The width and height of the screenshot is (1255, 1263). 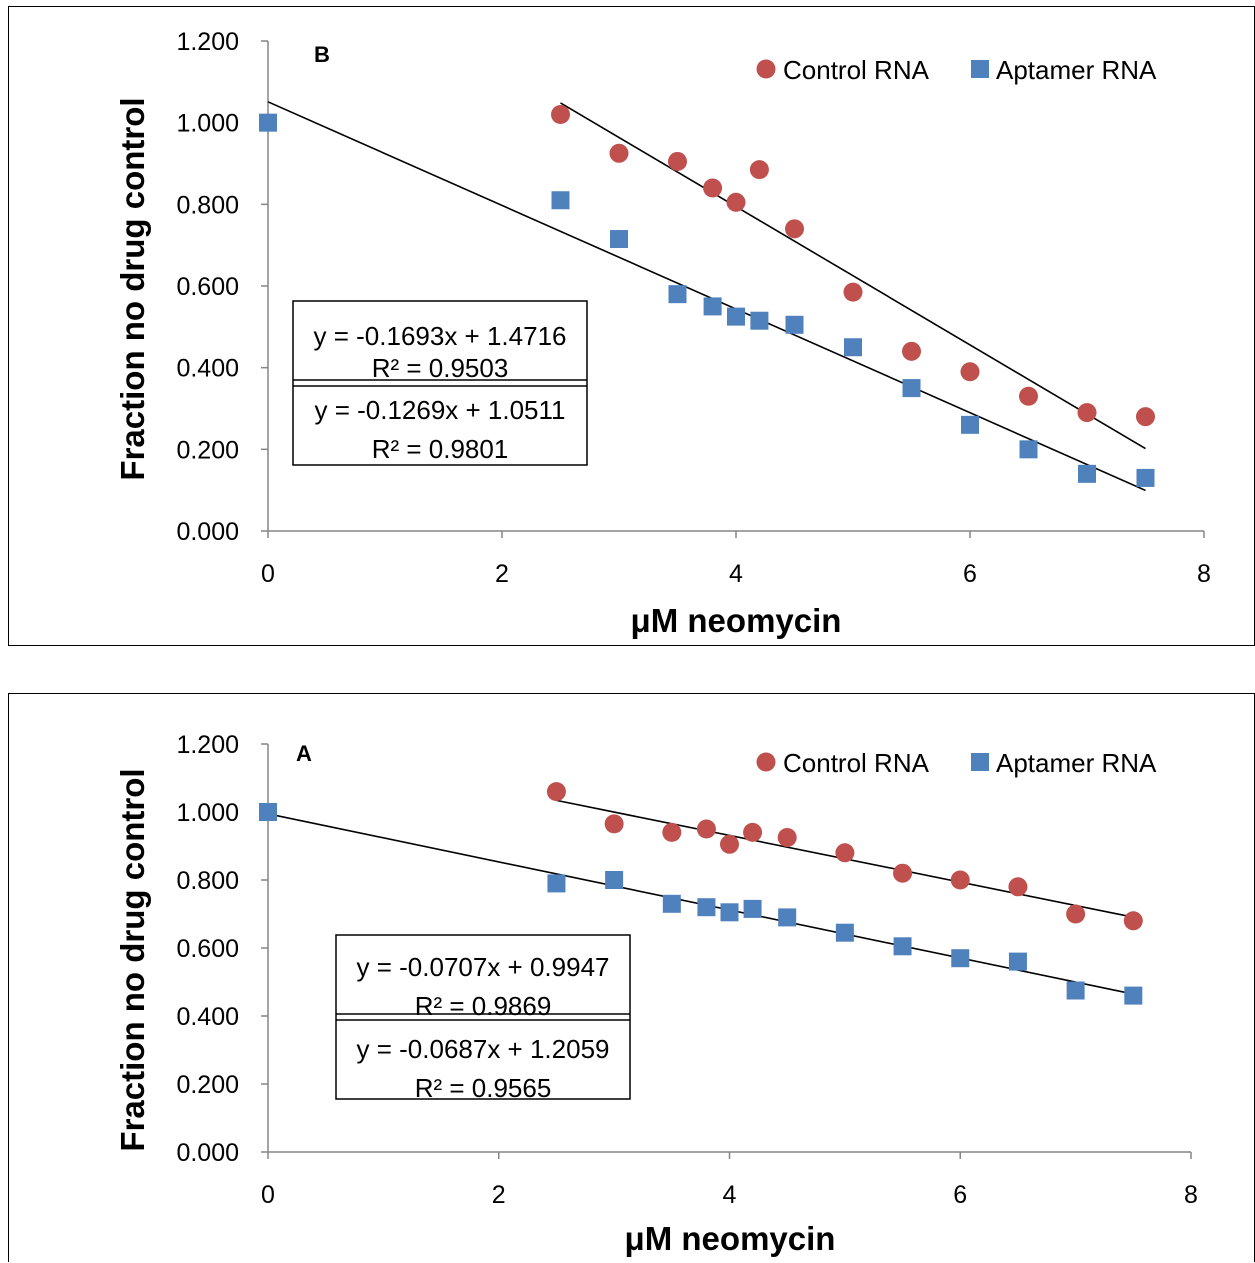 What do you see at coordinates (440, 368) in the screenshot?
I see `r-squared-value: R² = 0.9503` at bounding box center [440, 368].